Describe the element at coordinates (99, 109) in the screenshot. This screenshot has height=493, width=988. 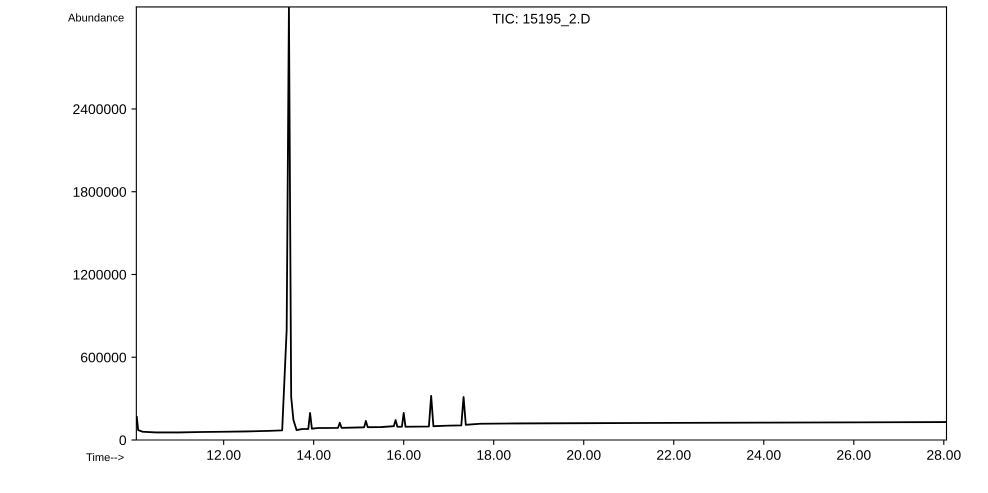
I see `y-tick-label: 2400000` at that location.